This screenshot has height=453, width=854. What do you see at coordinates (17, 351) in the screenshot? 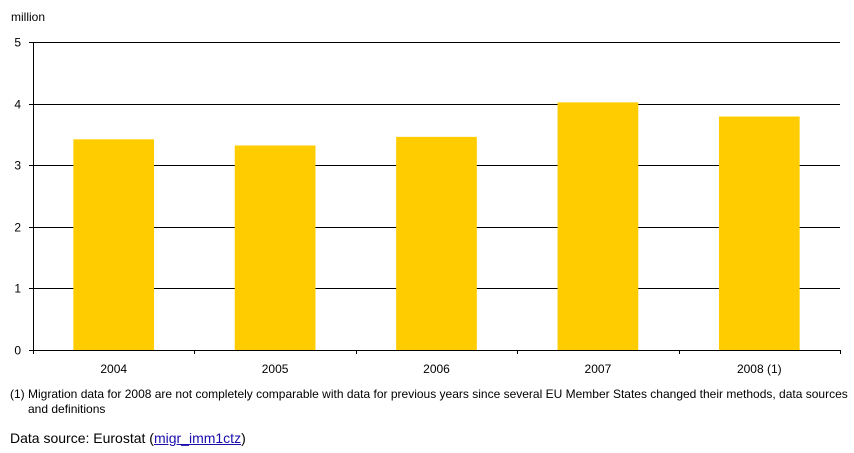
I see `y-tick-label: 0` at bounding box center [17, 351].